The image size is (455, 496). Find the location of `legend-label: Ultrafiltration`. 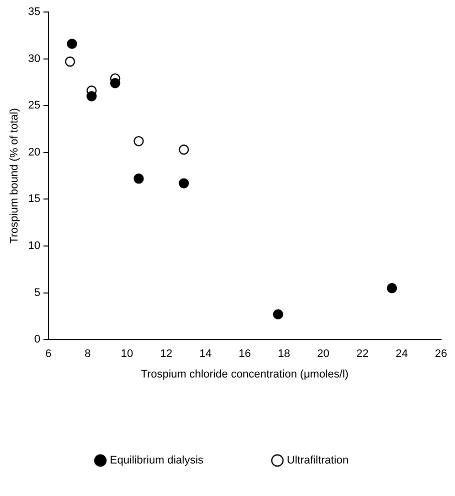

legend-label: Ultrafiltration is located at coordinates (317, 460).